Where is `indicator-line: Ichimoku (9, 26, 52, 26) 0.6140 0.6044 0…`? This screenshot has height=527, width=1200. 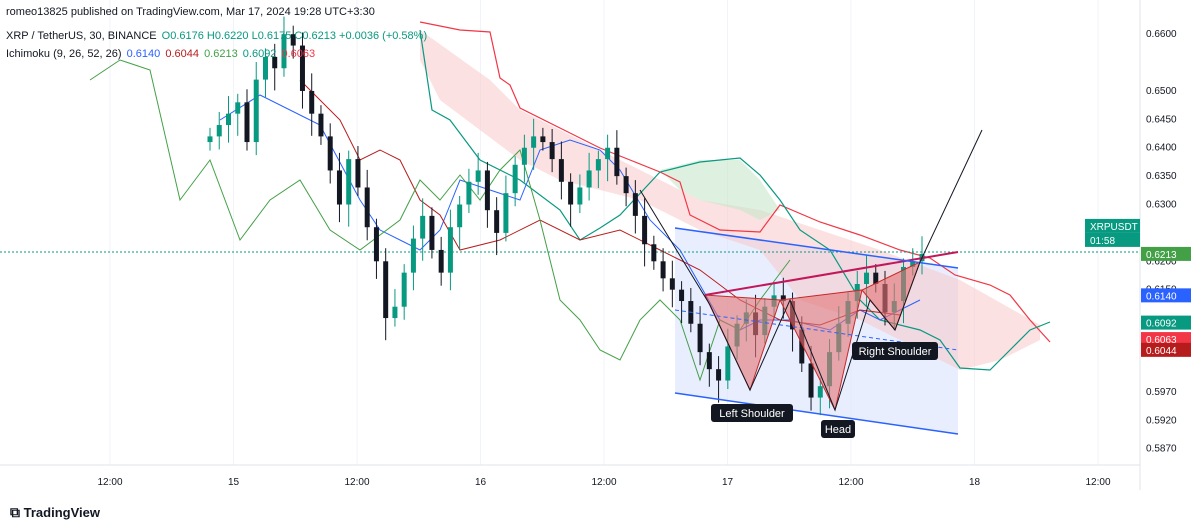
indicator-line: Ichimoku (9, 26, 52, 26) 0.6140 0.6044 0… is located at coordinates (161, 54).